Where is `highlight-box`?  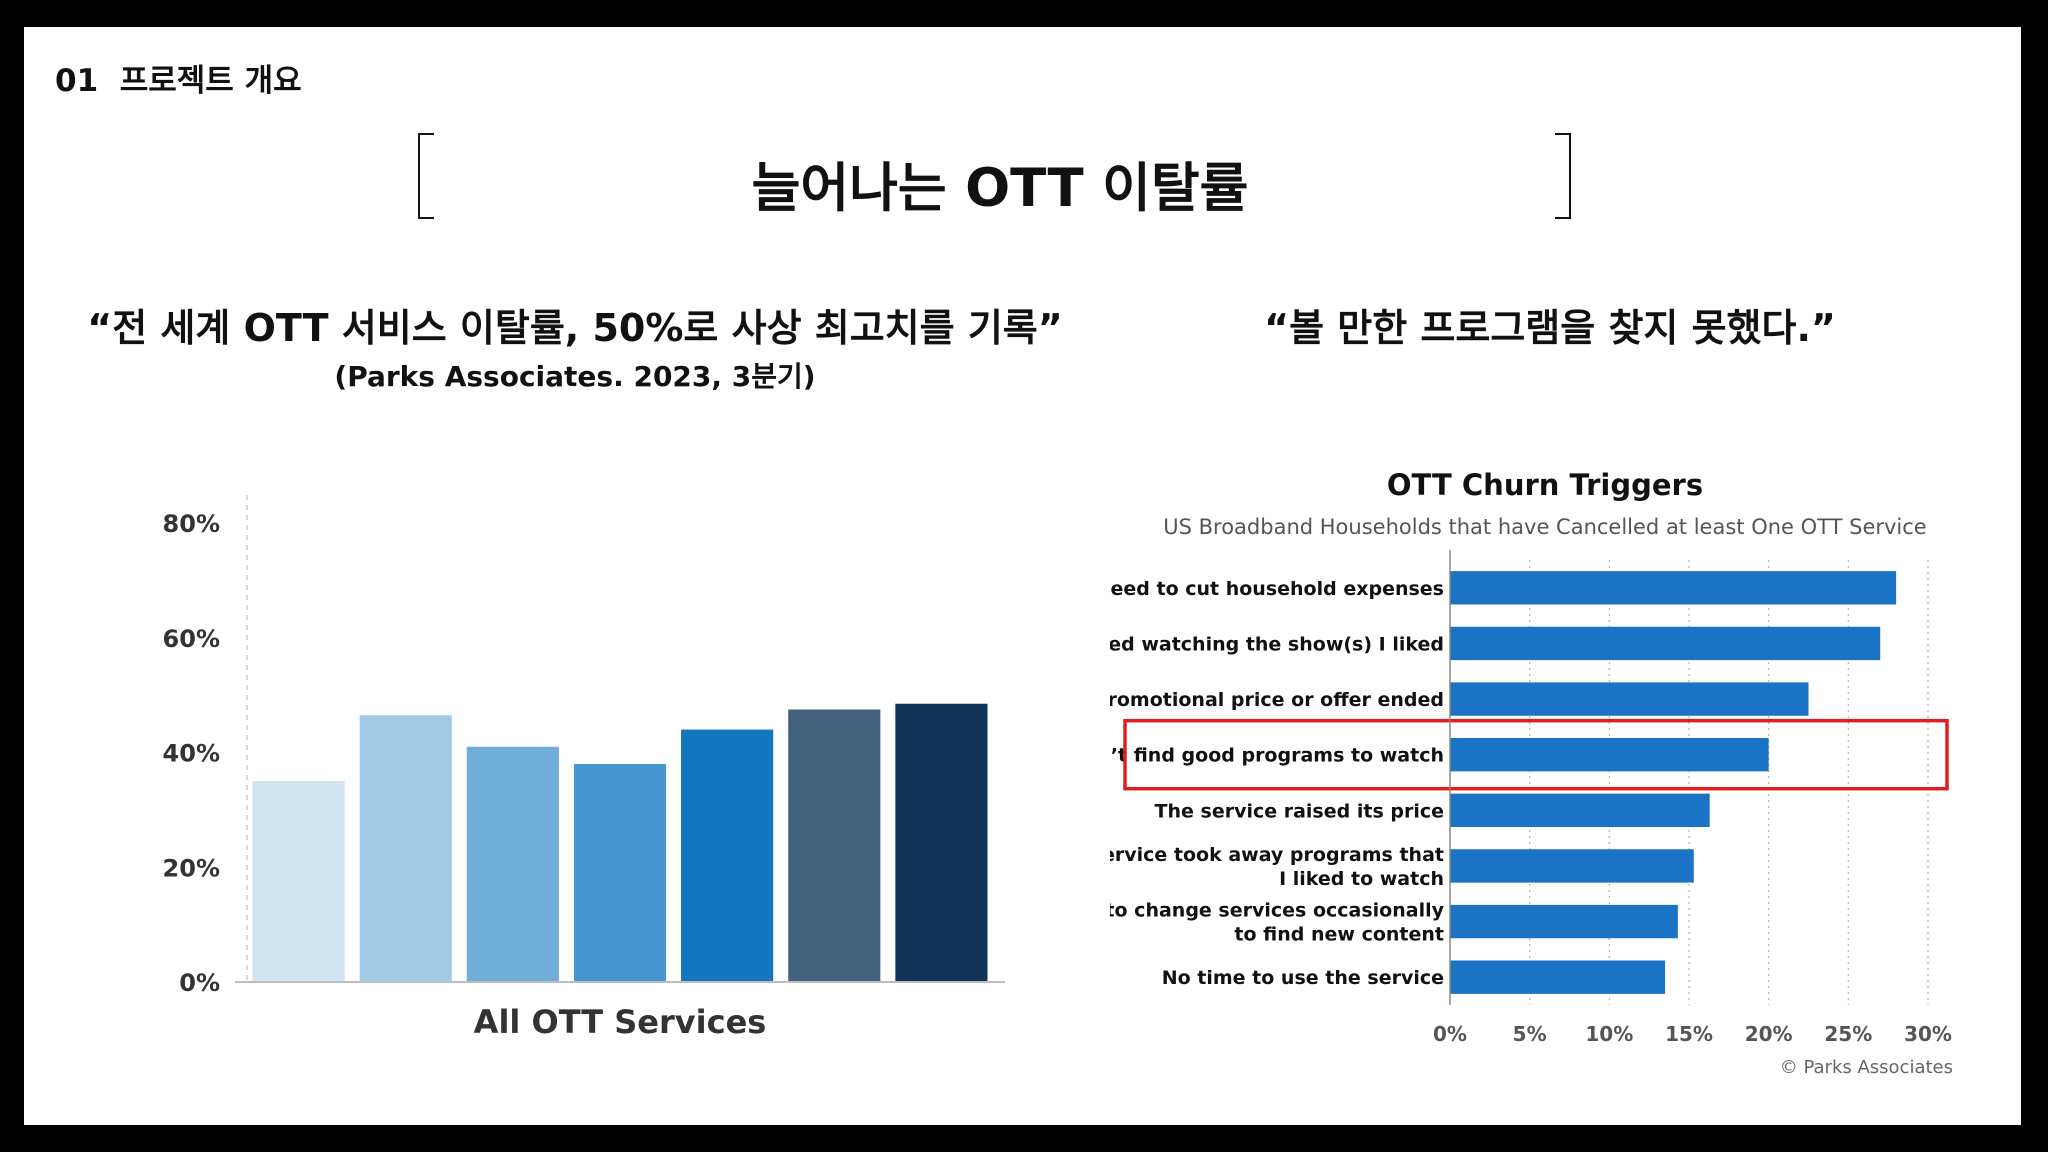
highlight-box is located at coordinates (1536, 754).